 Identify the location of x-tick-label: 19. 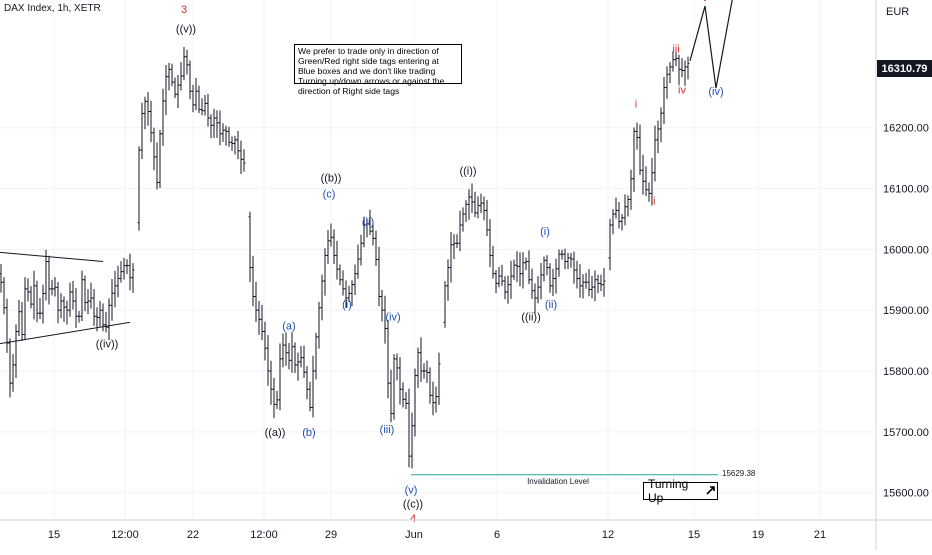
(758, 535).